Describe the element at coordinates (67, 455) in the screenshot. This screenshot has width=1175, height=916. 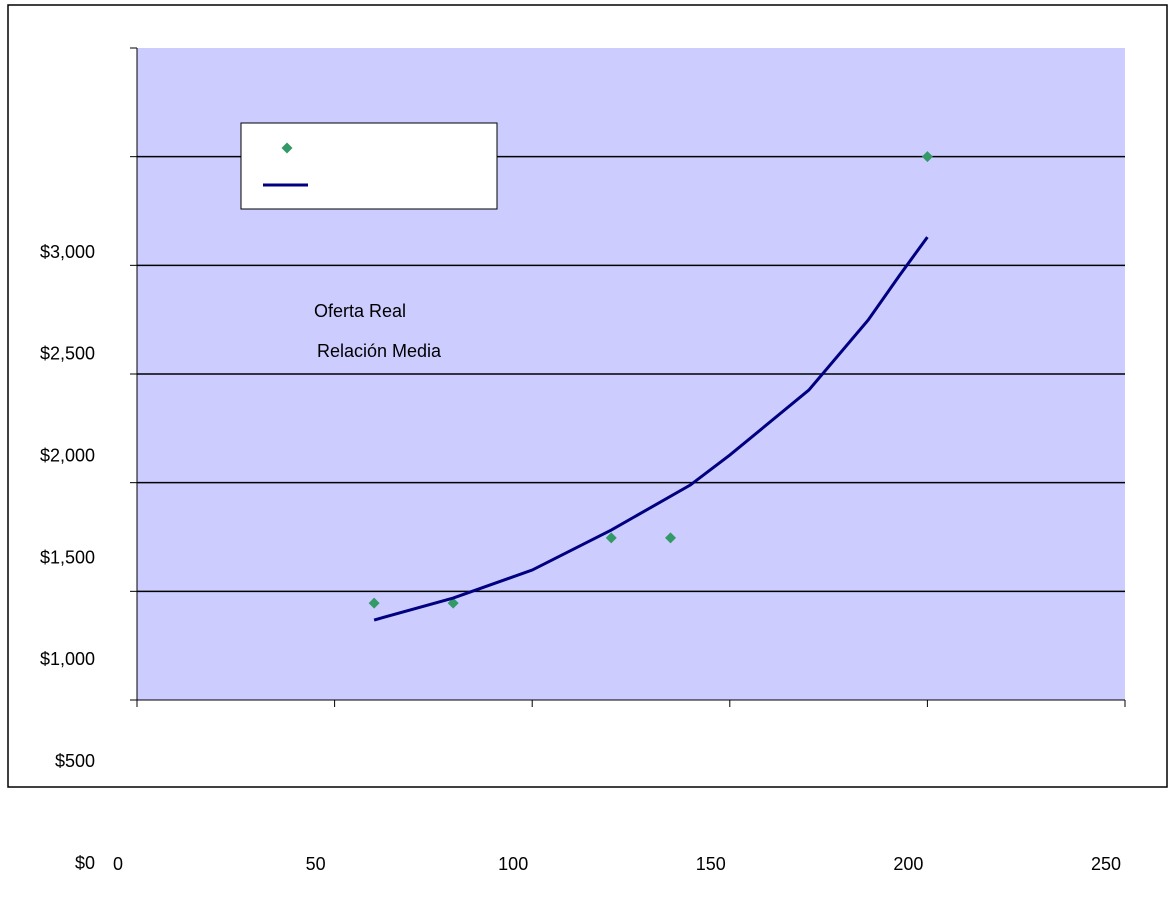
I see `y-tick-label: $2,000` at that location.